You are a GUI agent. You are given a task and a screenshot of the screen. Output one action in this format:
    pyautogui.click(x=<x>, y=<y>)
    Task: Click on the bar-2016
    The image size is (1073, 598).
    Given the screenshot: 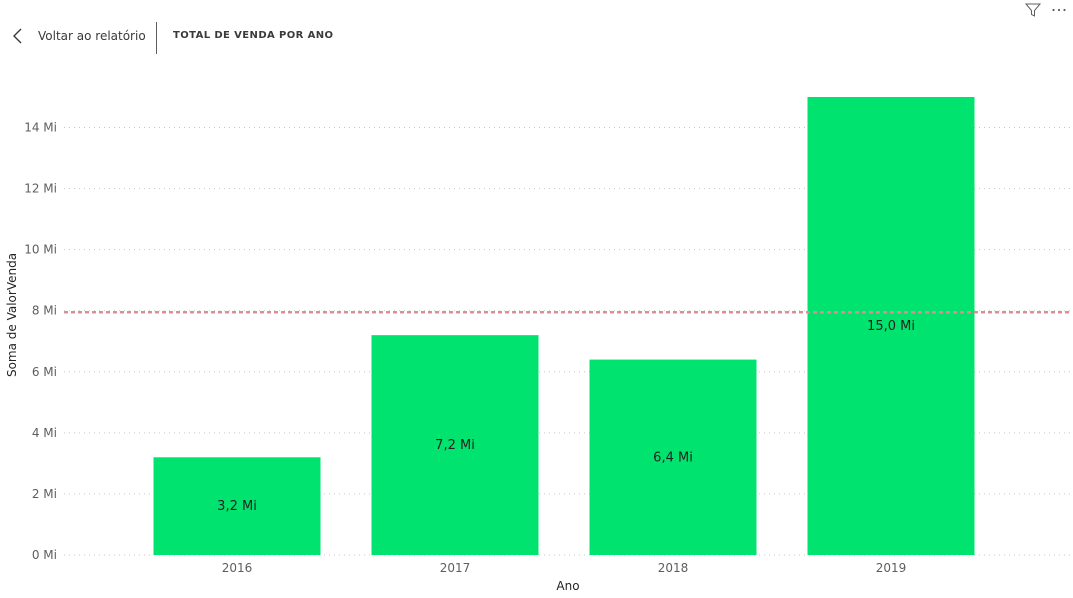 What is the action you would take?
    pyautogui.click(x=237, y=506)
    